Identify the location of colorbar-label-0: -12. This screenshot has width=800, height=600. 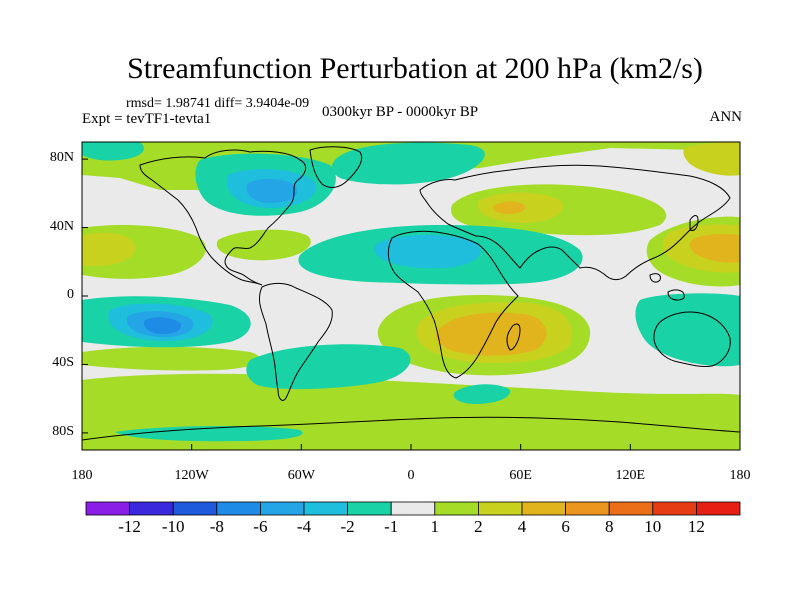
(129, 526).